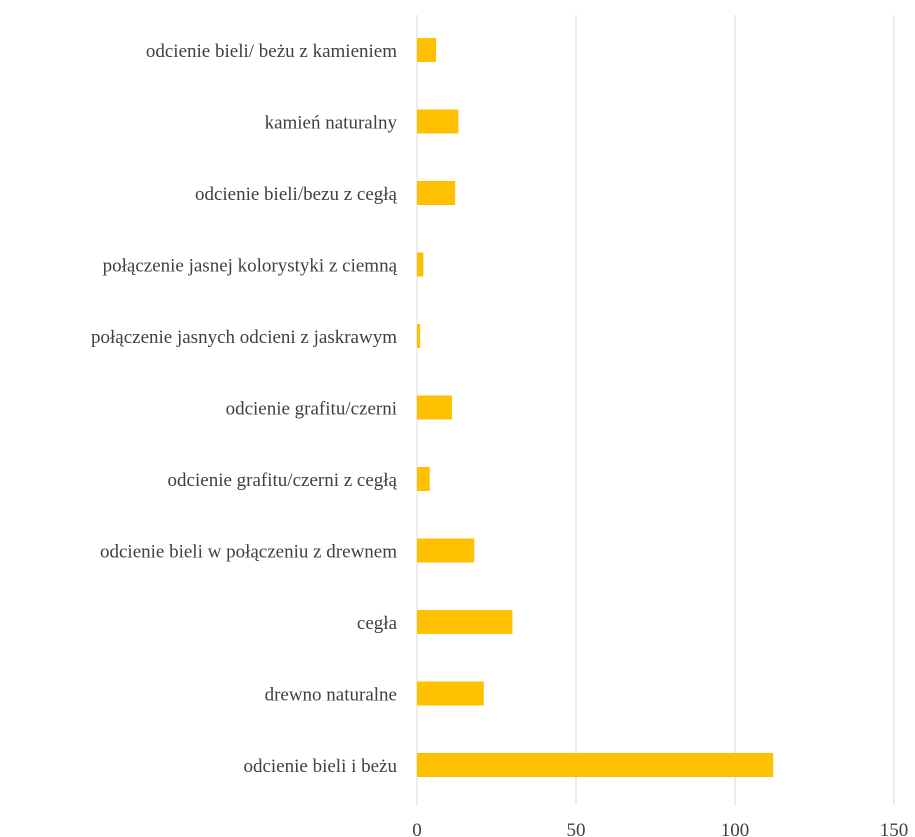  I want to click on category-label: odcienie grafitu/czerni, so click(311, 409).